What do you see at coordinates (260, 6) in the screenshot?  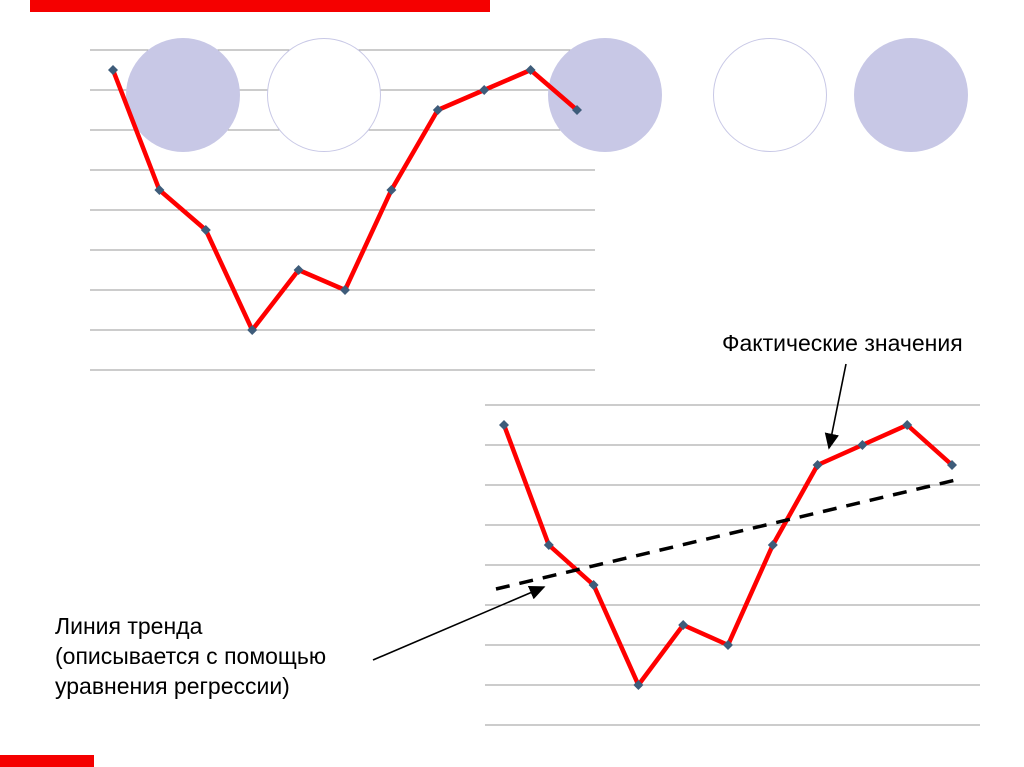 I see `top-accent-bar` at bounding box center [260, 6].